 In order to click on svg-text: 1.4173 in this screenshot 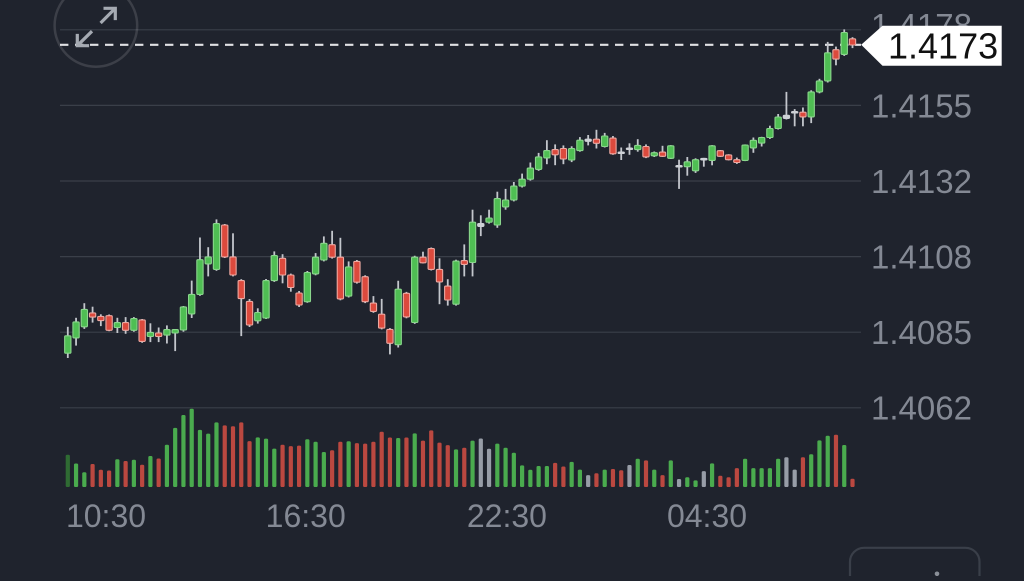, I will do `click(943, 45)`.